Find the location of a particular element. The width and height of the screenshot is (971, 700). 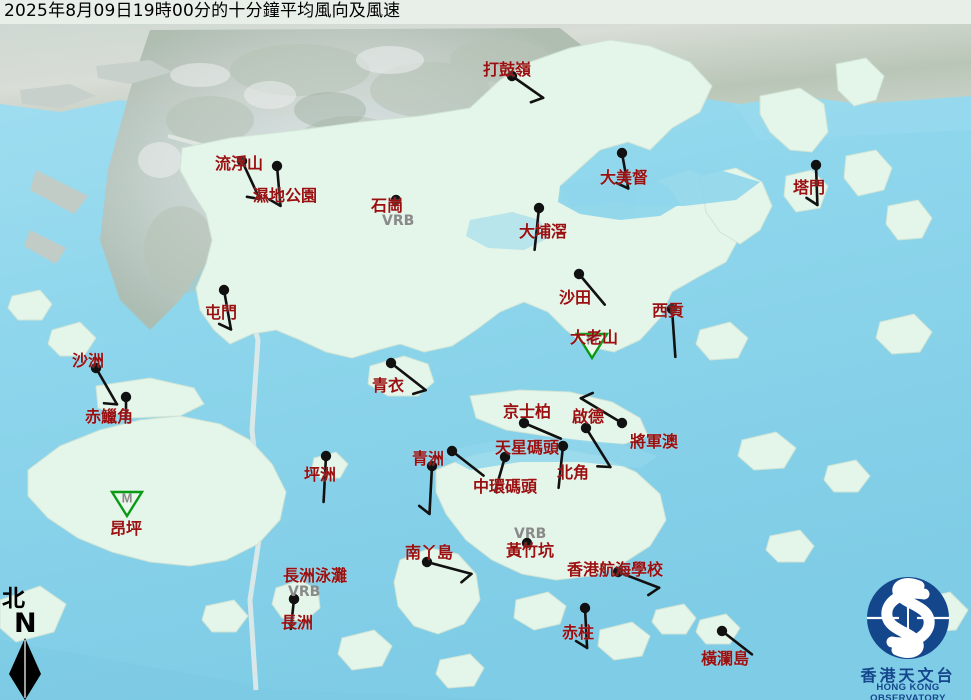

station-label-sha-chau: 沙洲 is located at coordinates (88, 360).